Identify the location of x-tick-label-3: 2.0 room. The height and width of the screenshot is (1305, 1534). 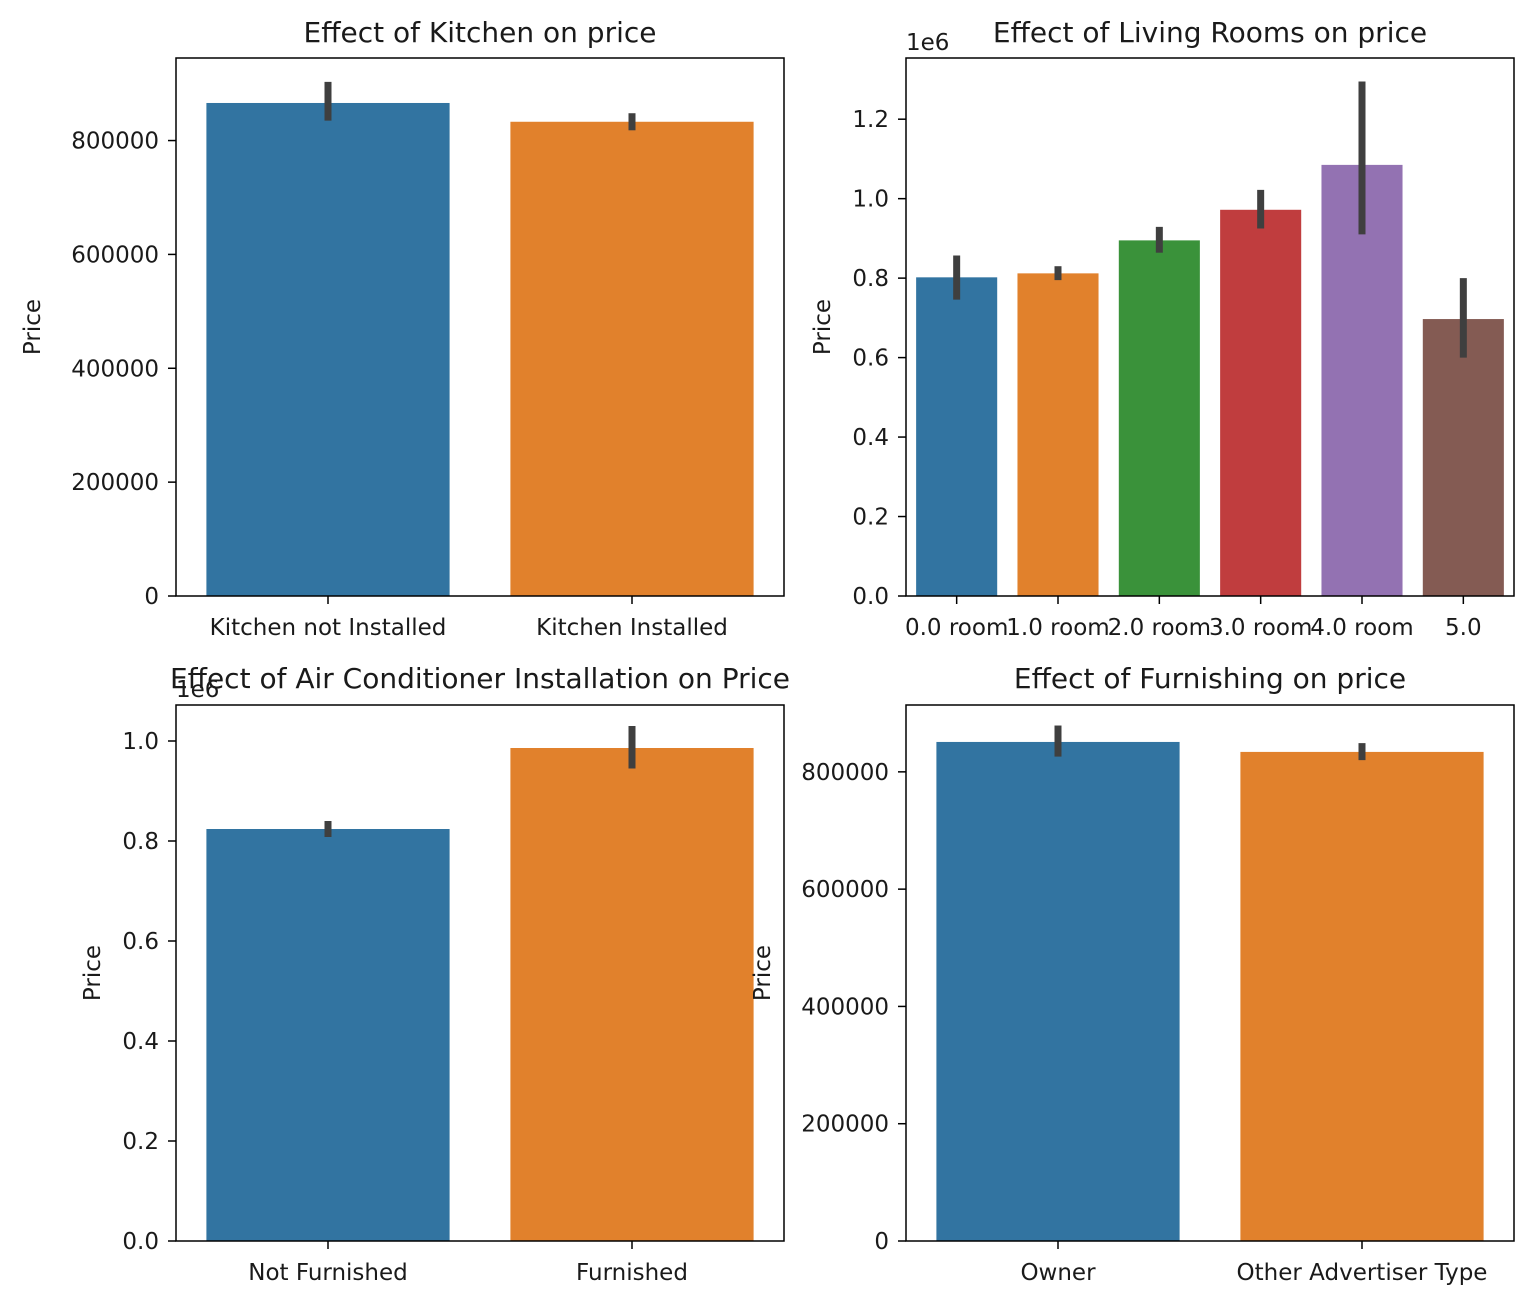
(1159, 628).